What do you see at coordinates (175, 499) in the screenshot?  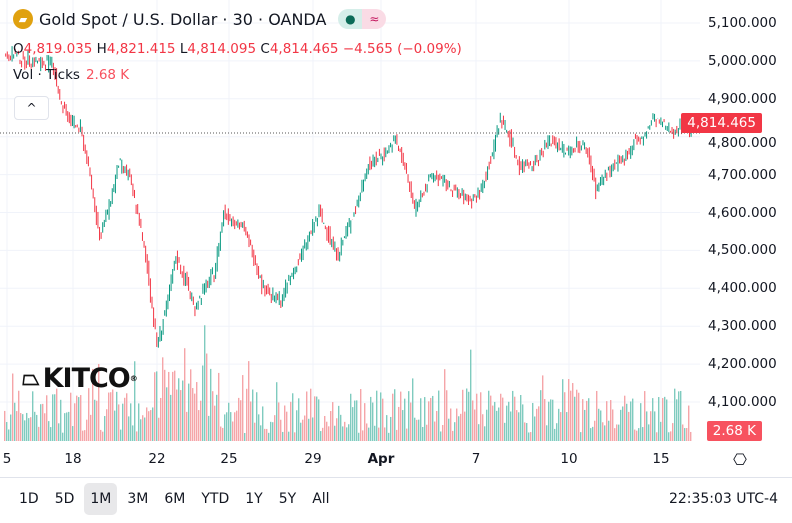 I see `range-6m: 6M` at bounding box center [175, 499].